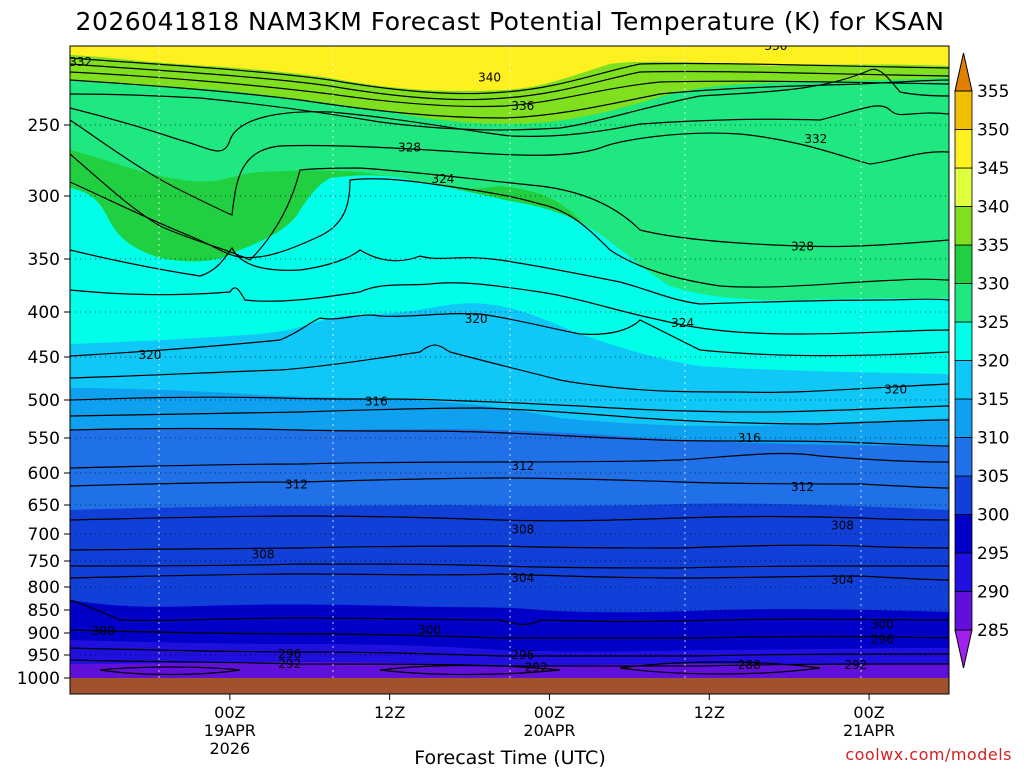 This screenshot has height=768, width=1024. What do you see at coordinates (928, 754) in the screenshot?
I see `credit-text: coolwx.com/models` at bounding box center [928, 754].